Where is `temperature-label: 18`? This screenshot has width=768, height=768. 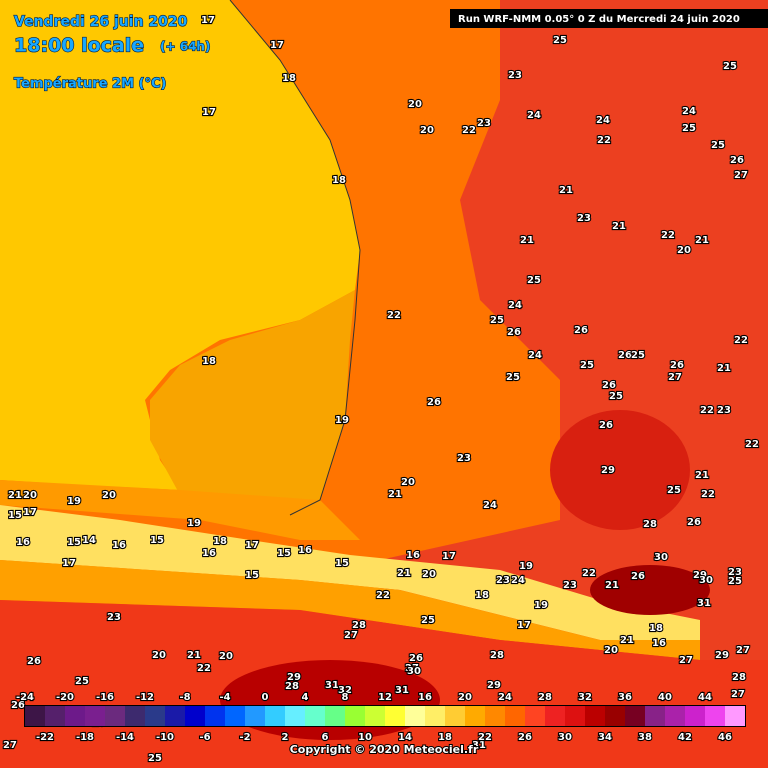
temperature-label: 18 is located at coordinates (339, 180).